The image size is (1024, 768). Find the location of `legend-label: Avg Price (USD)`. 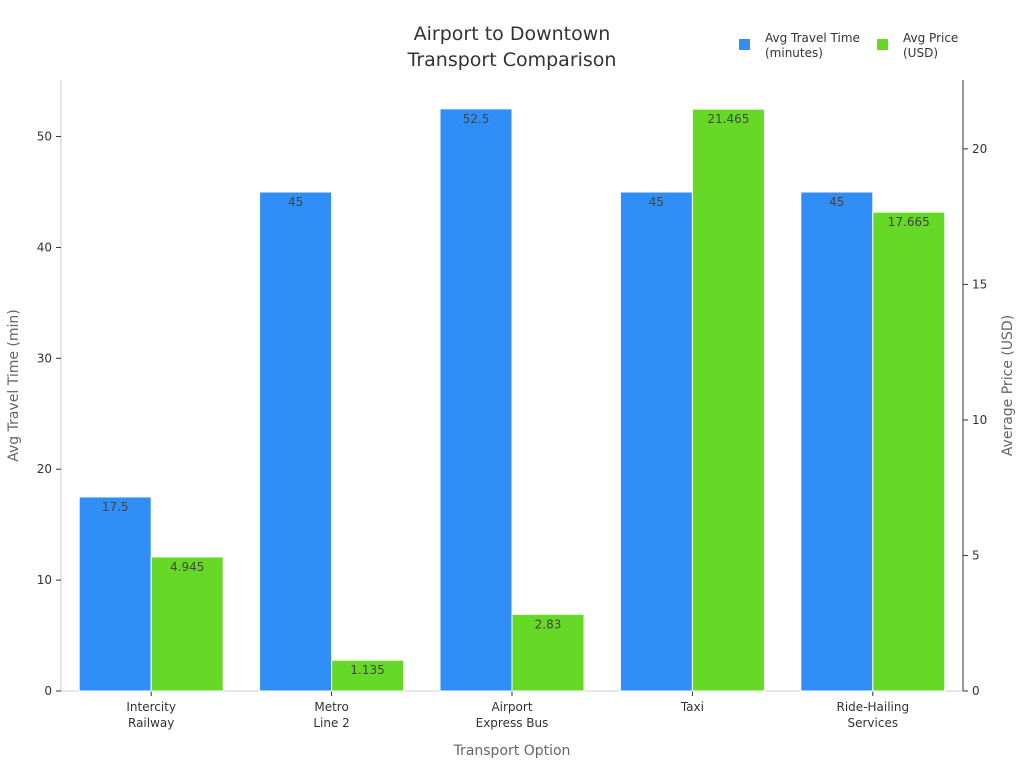

legend-label: Avg Price (USD) is located at coordinates (930, 45).